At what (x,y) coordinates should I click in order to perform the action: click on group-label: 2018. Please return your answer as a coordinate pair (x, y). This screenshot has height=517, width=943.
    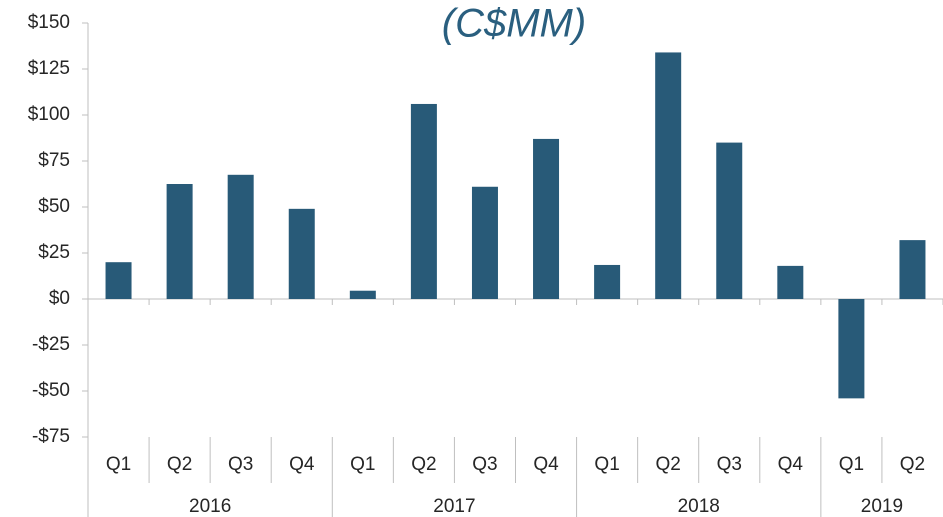
    Looking at the image, I should click on (699, 506).